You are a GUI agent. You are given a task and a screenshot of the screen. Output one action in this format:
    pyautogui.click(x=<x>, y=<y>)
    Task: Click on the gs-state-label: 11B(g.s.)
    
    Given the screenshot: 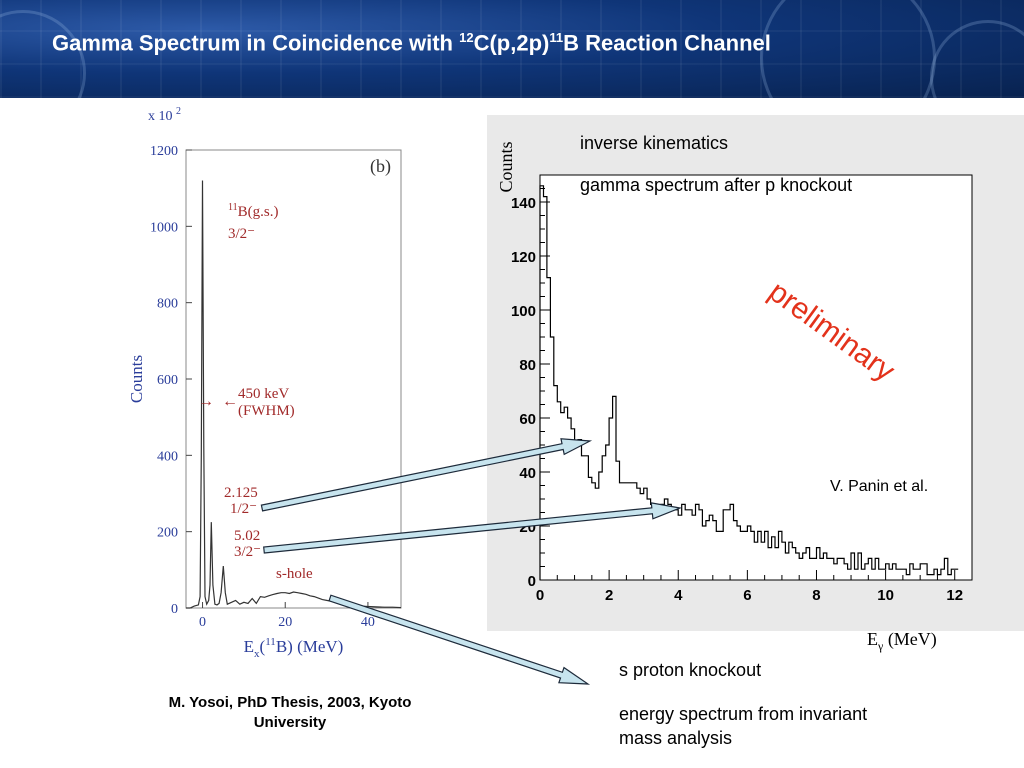 What is the action you would take?
    pyautogui.click(x=253, y=211)
    